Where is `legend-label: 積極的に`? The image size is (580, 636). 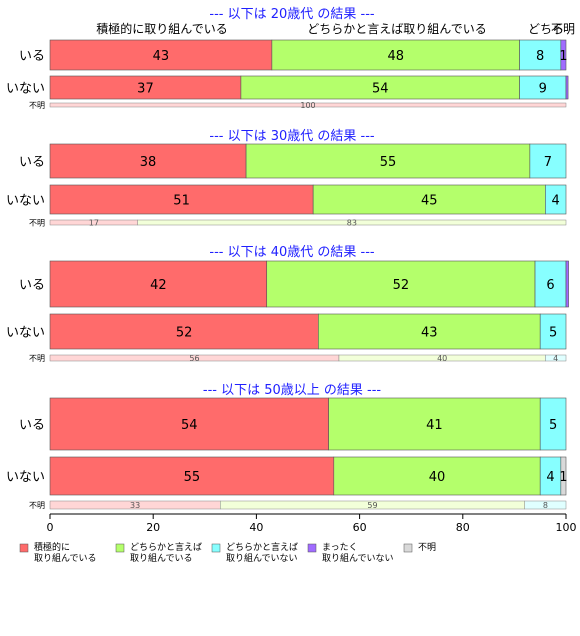
legend-label: 積極的に is located at coordinates (52, 547).